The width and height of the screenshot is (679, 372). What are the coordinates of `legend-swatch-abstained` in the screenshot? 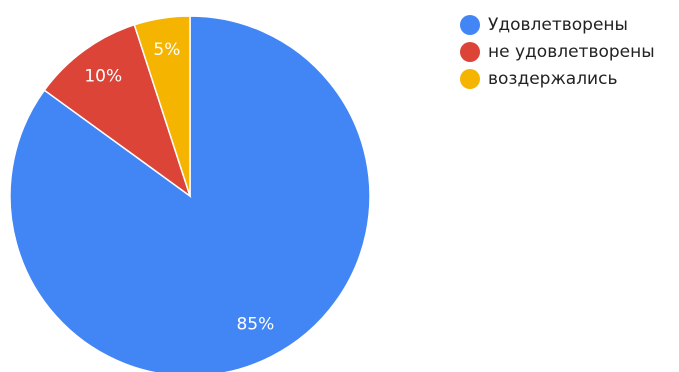 It's located at (470, 79).